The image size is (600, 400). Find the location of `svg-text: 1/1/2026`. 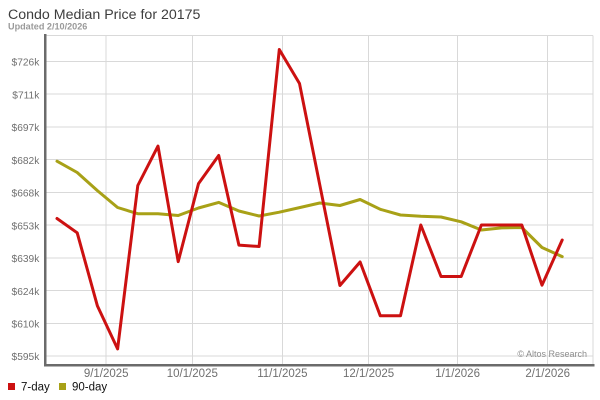

svg-text: 1/1/2026 is located at coordinates (457, 374).